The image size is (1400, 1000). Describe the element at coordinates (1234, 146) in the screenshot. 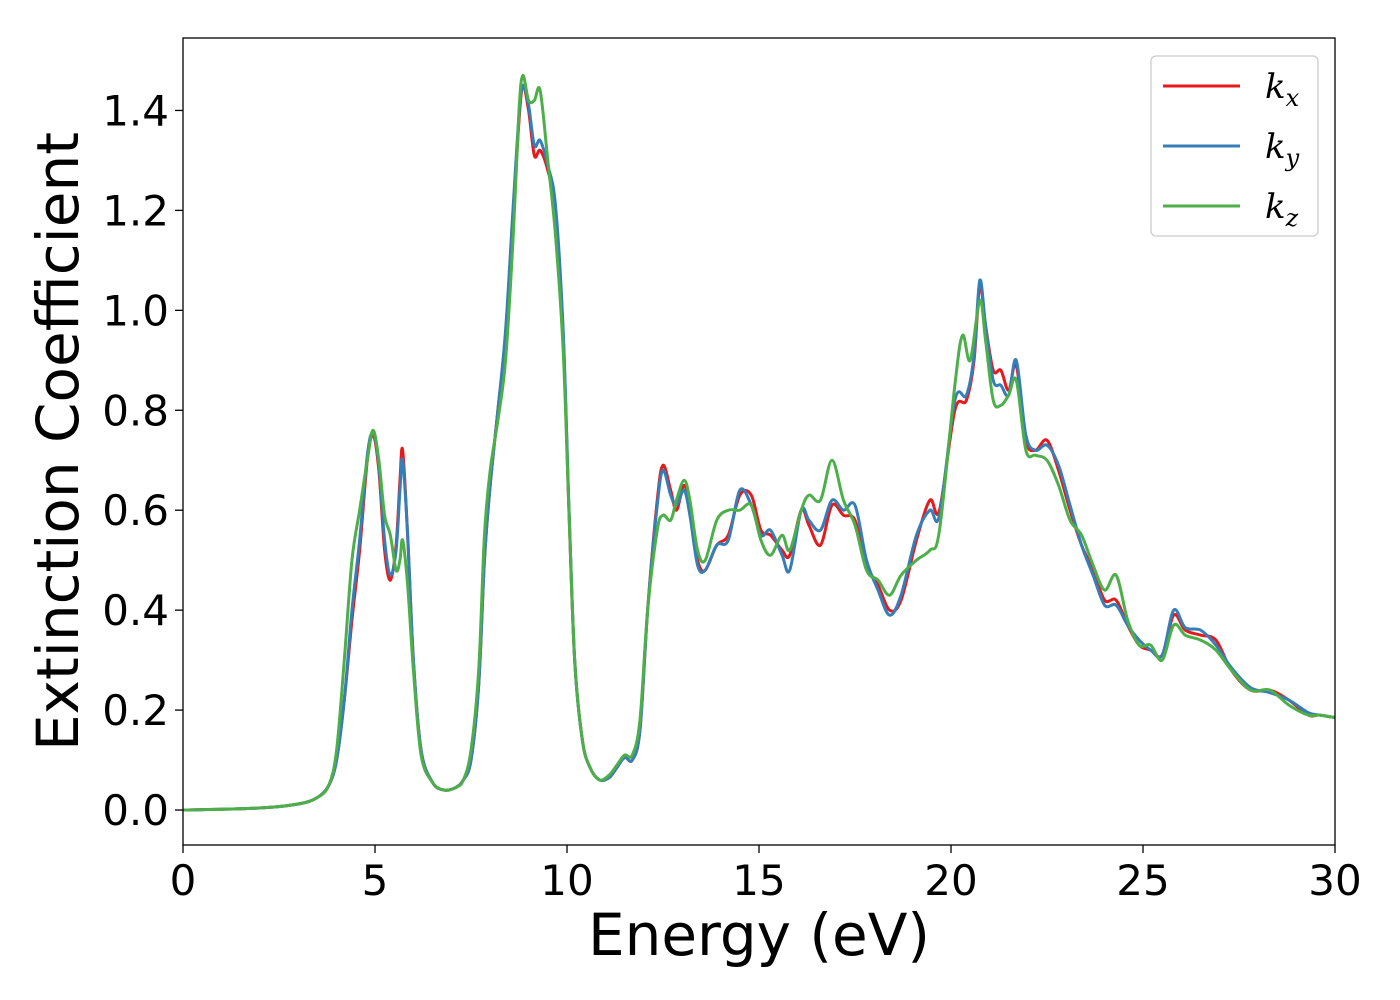

I see `legend: kx ky kz` at that location.